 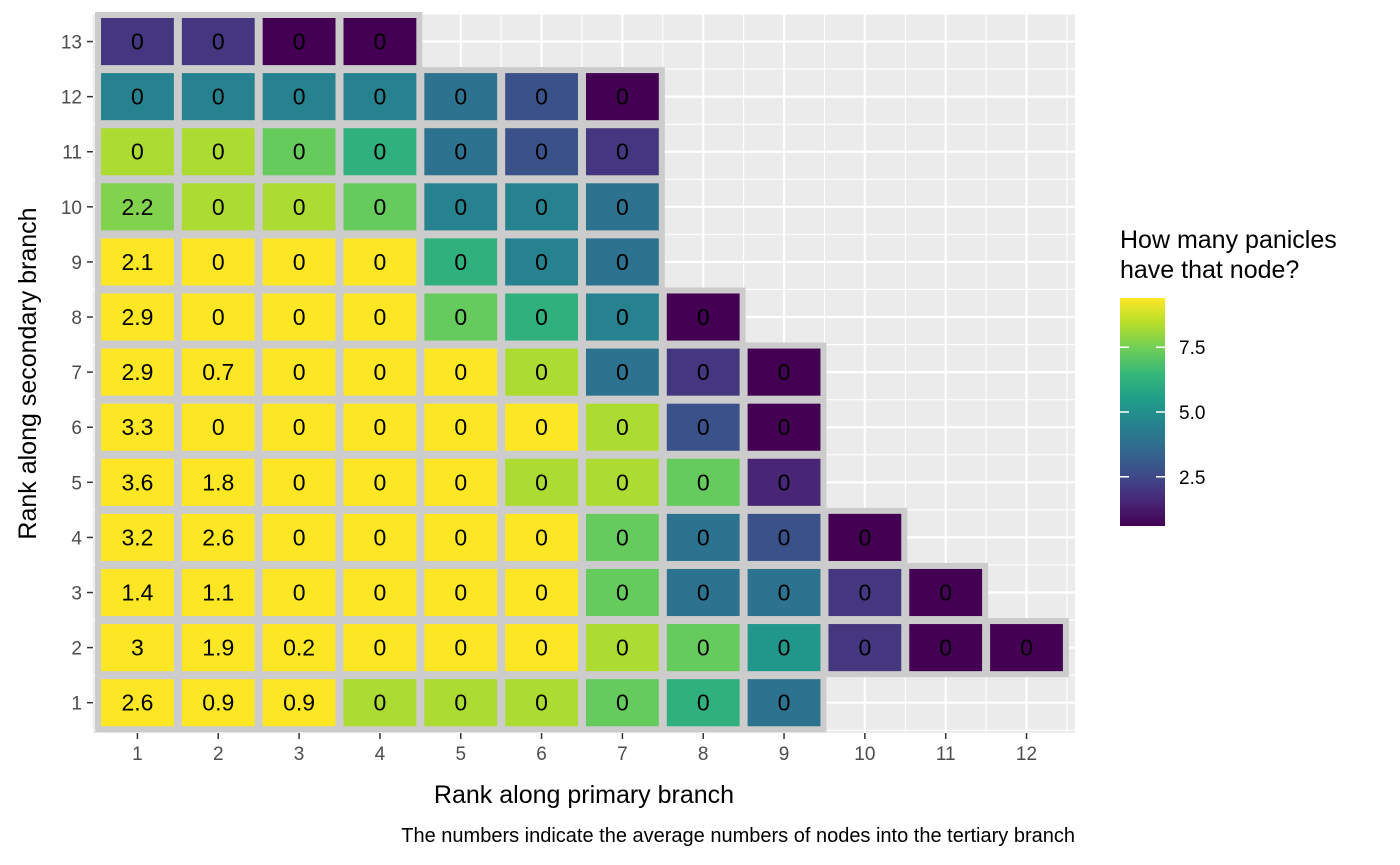 What do you see at coordinates (218, 754) in the screenshot?
I see `x-tick-label: 2` at bounding box center [218, 754].